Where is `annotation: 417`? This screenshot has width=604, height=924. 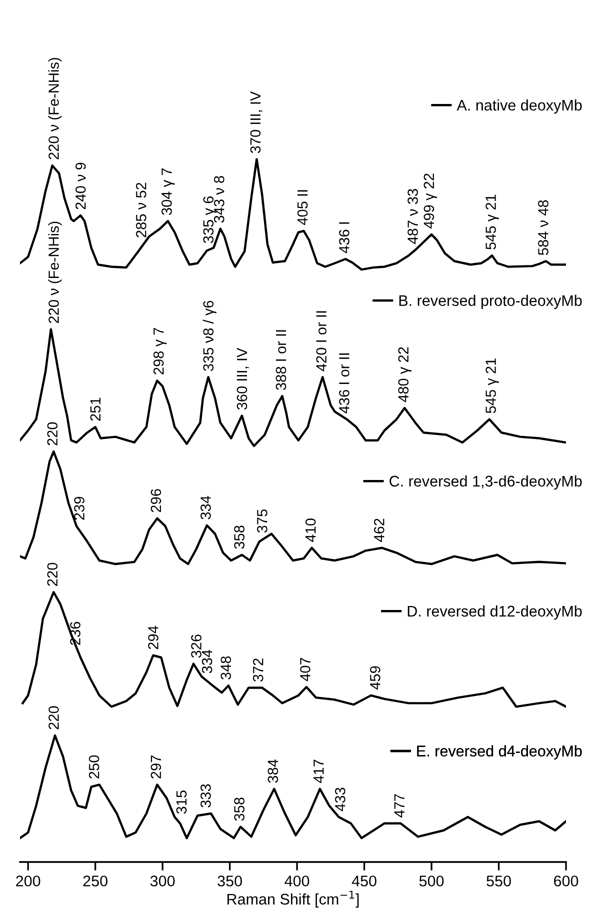 annotation: 417 is located at coordinates (319, 772).